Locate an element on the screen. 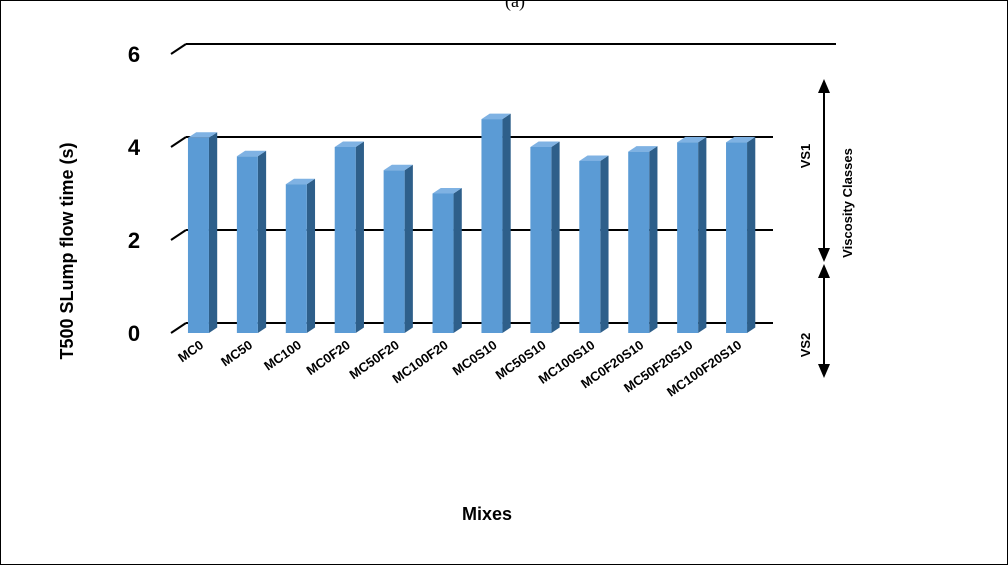 This screenshot has width=1008, height=565. x-tick-label: MC100 is located at coordinates (282, 355).